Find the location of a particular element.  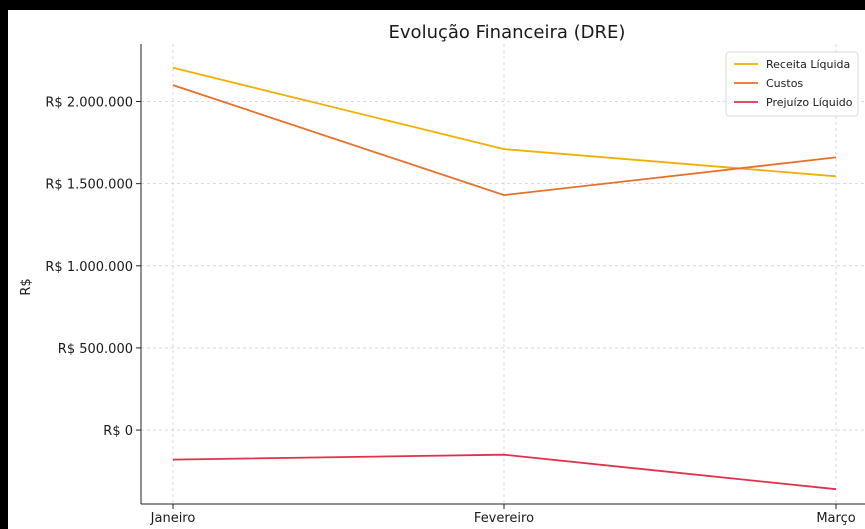

series-line is located at coordinates (504, 472).